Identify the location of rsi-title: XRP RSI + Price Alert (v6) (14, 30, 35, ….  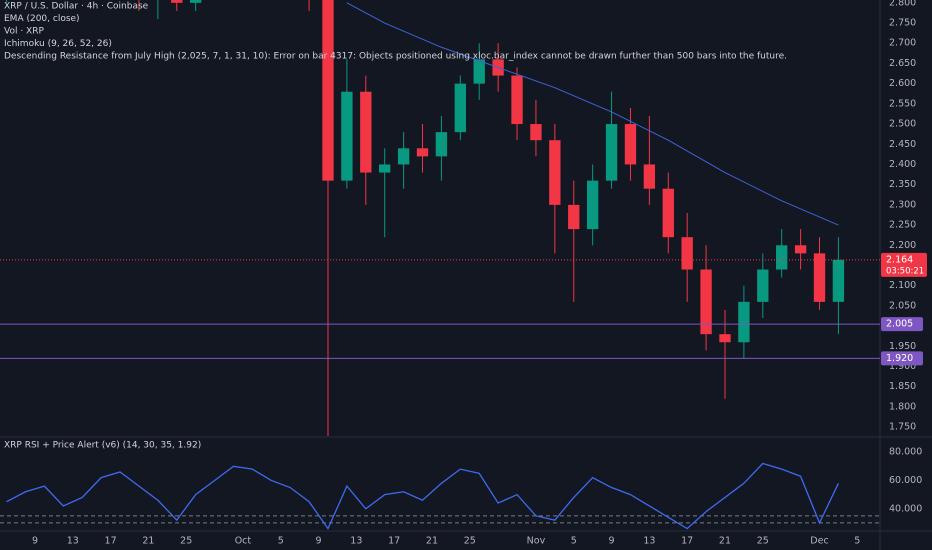
(102, 446).